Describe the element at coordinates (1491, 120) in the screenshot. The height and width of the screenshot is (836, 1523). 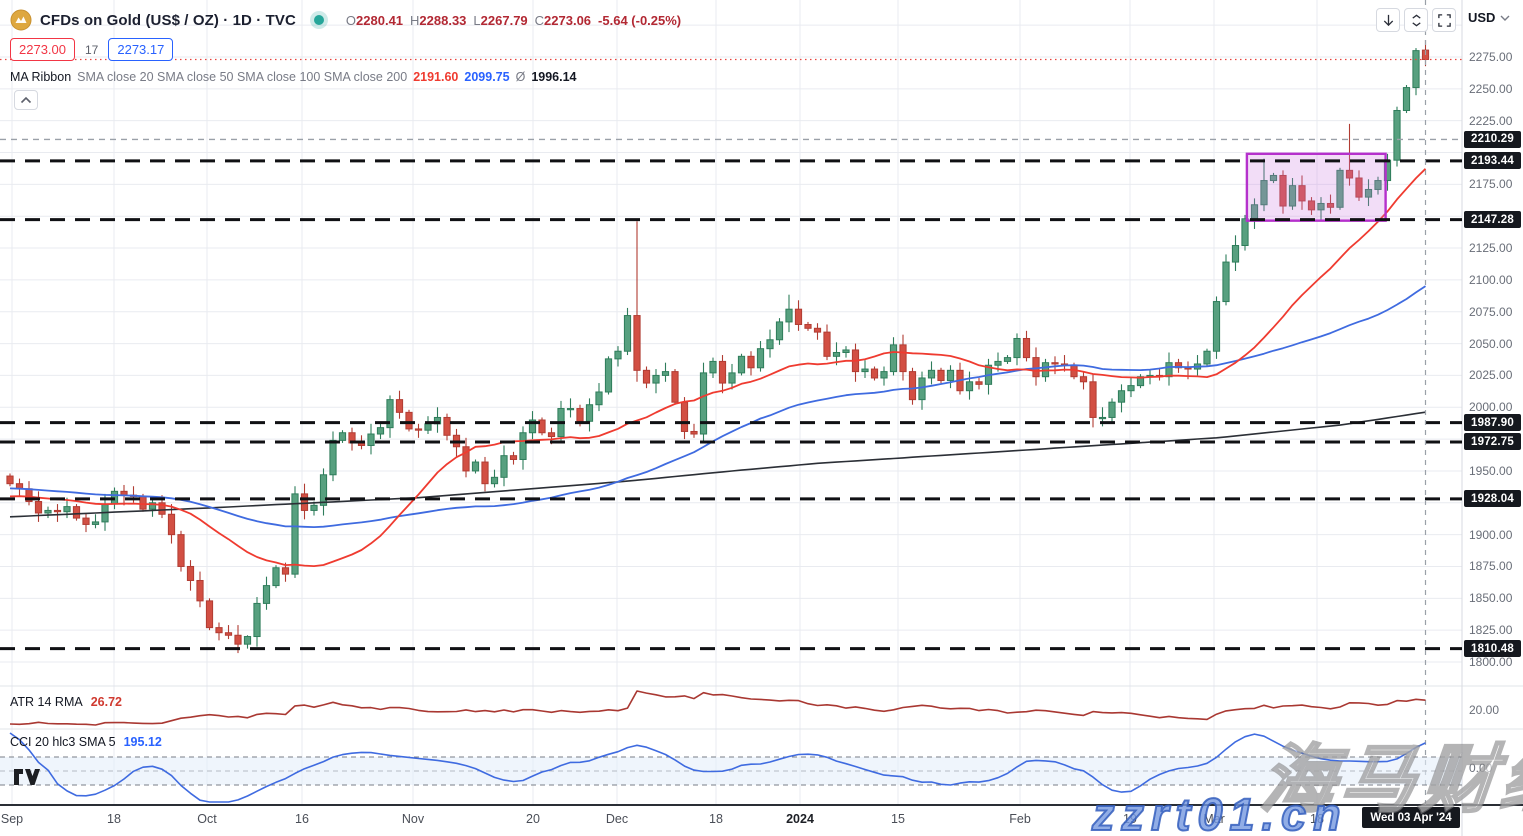
I see `price-axis-tick: 2225.00` at that location.